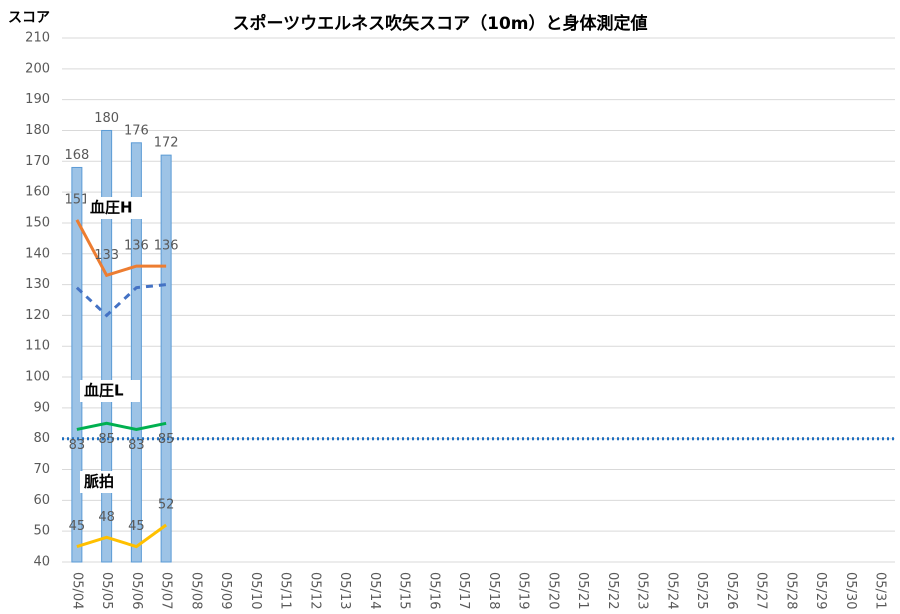 The image size is (900, 614). Describe the element at coordinates (37, 68) in the screenshot. I see `y-tick-label: 200` at that location.